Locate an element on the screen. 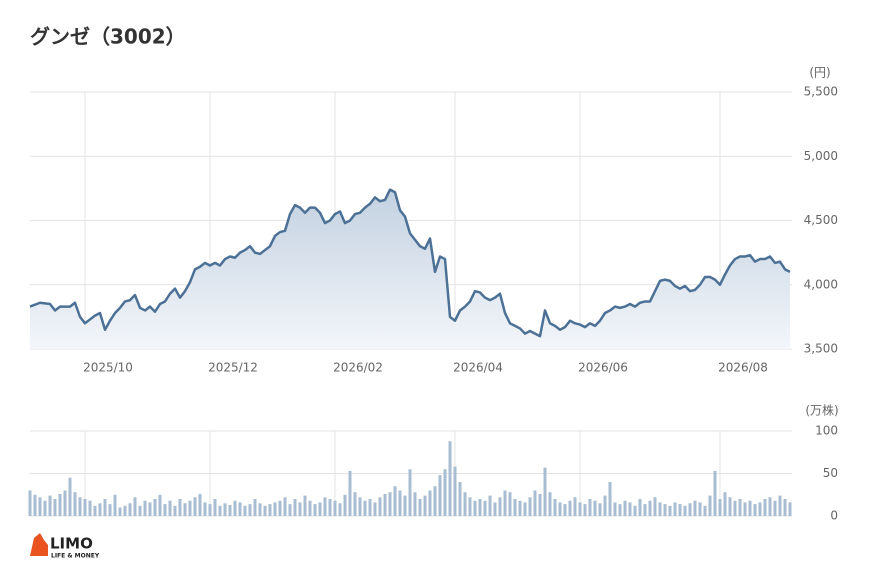 This screenshot has height=582, width=870. x-tick-label: 2026/02 is located at coordinates (358, 368).